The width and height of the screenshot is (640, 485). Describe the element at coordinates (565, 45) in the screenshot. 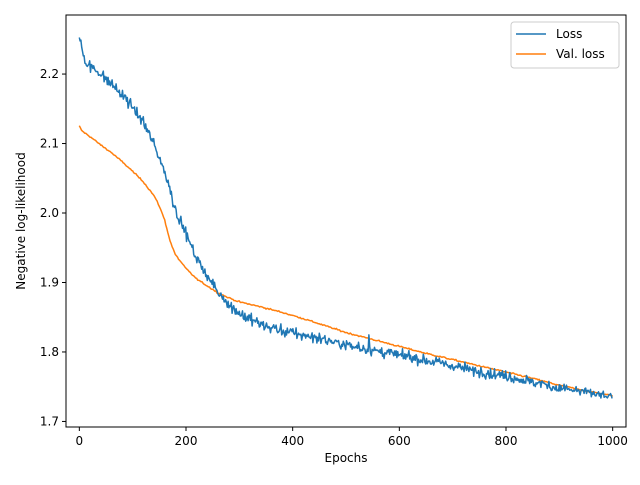

I see `legend: Loss Val. loss` at that location.